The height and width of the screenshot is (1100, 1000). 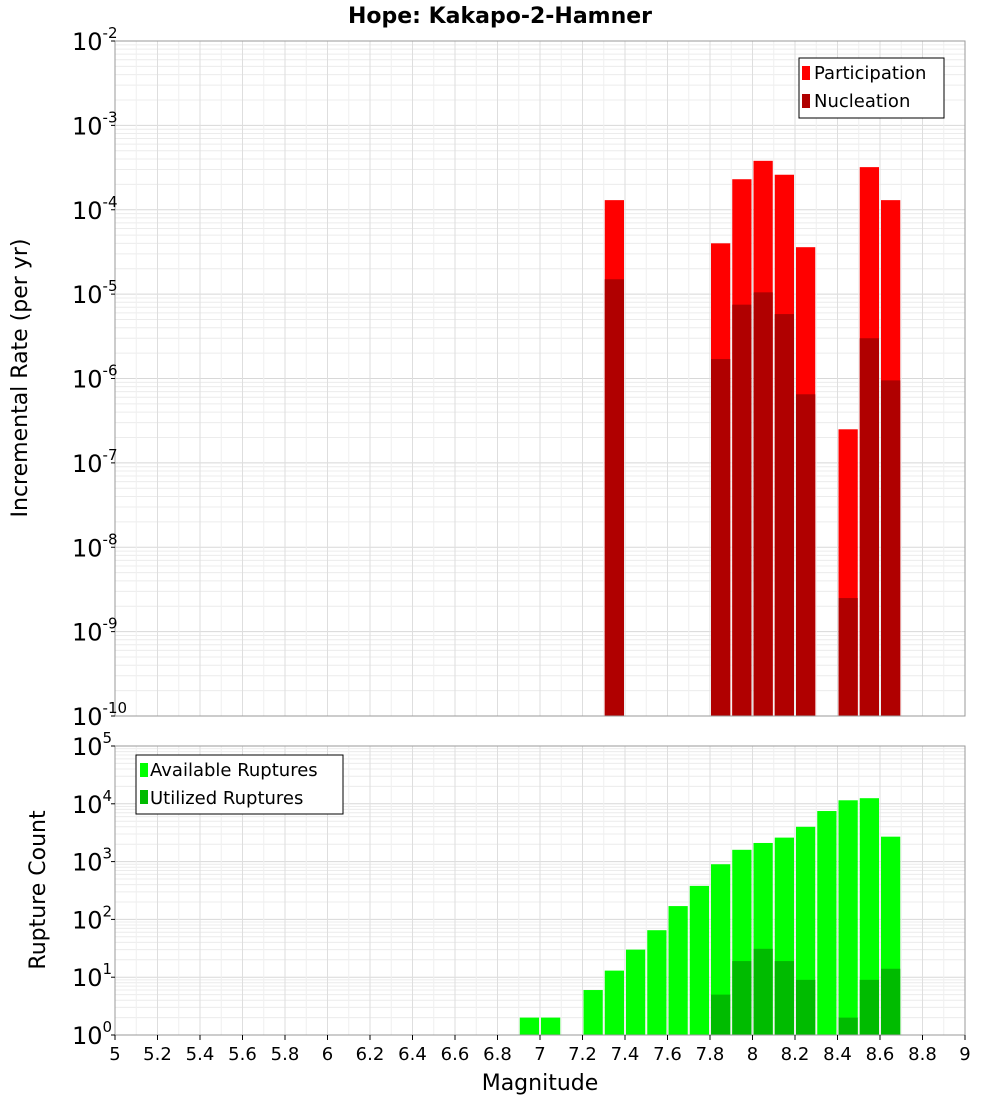 What do you see at coordinates (582, 1054) in the screenshot?
I see `x-tick-label: 7.2` at bounding box center [582, 1054].